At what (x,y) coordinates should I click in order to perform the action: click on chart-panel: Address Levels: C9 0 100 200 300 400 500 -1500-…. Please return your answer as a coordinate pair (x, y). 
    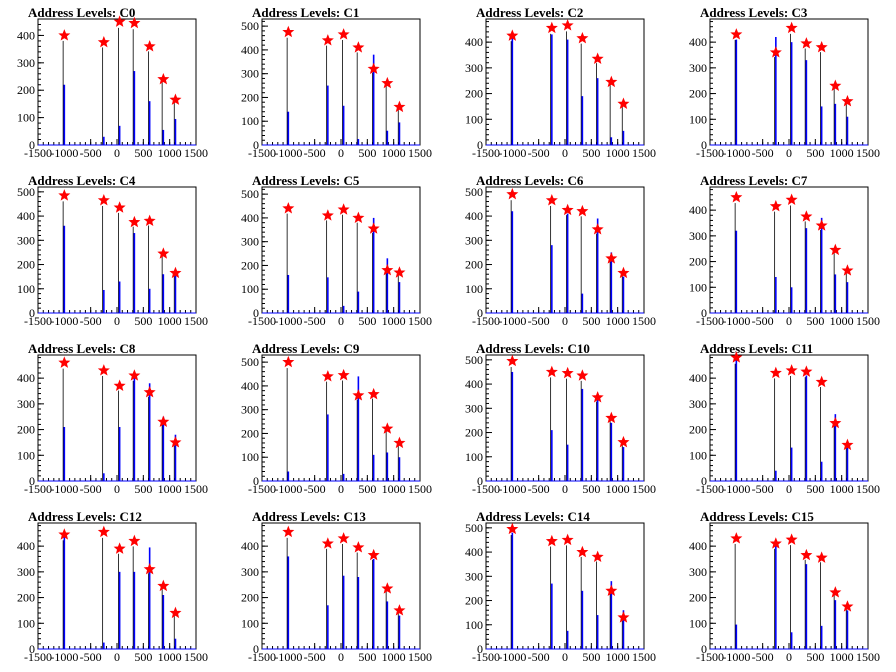
    Looking at the image, I should click on (336, 420).